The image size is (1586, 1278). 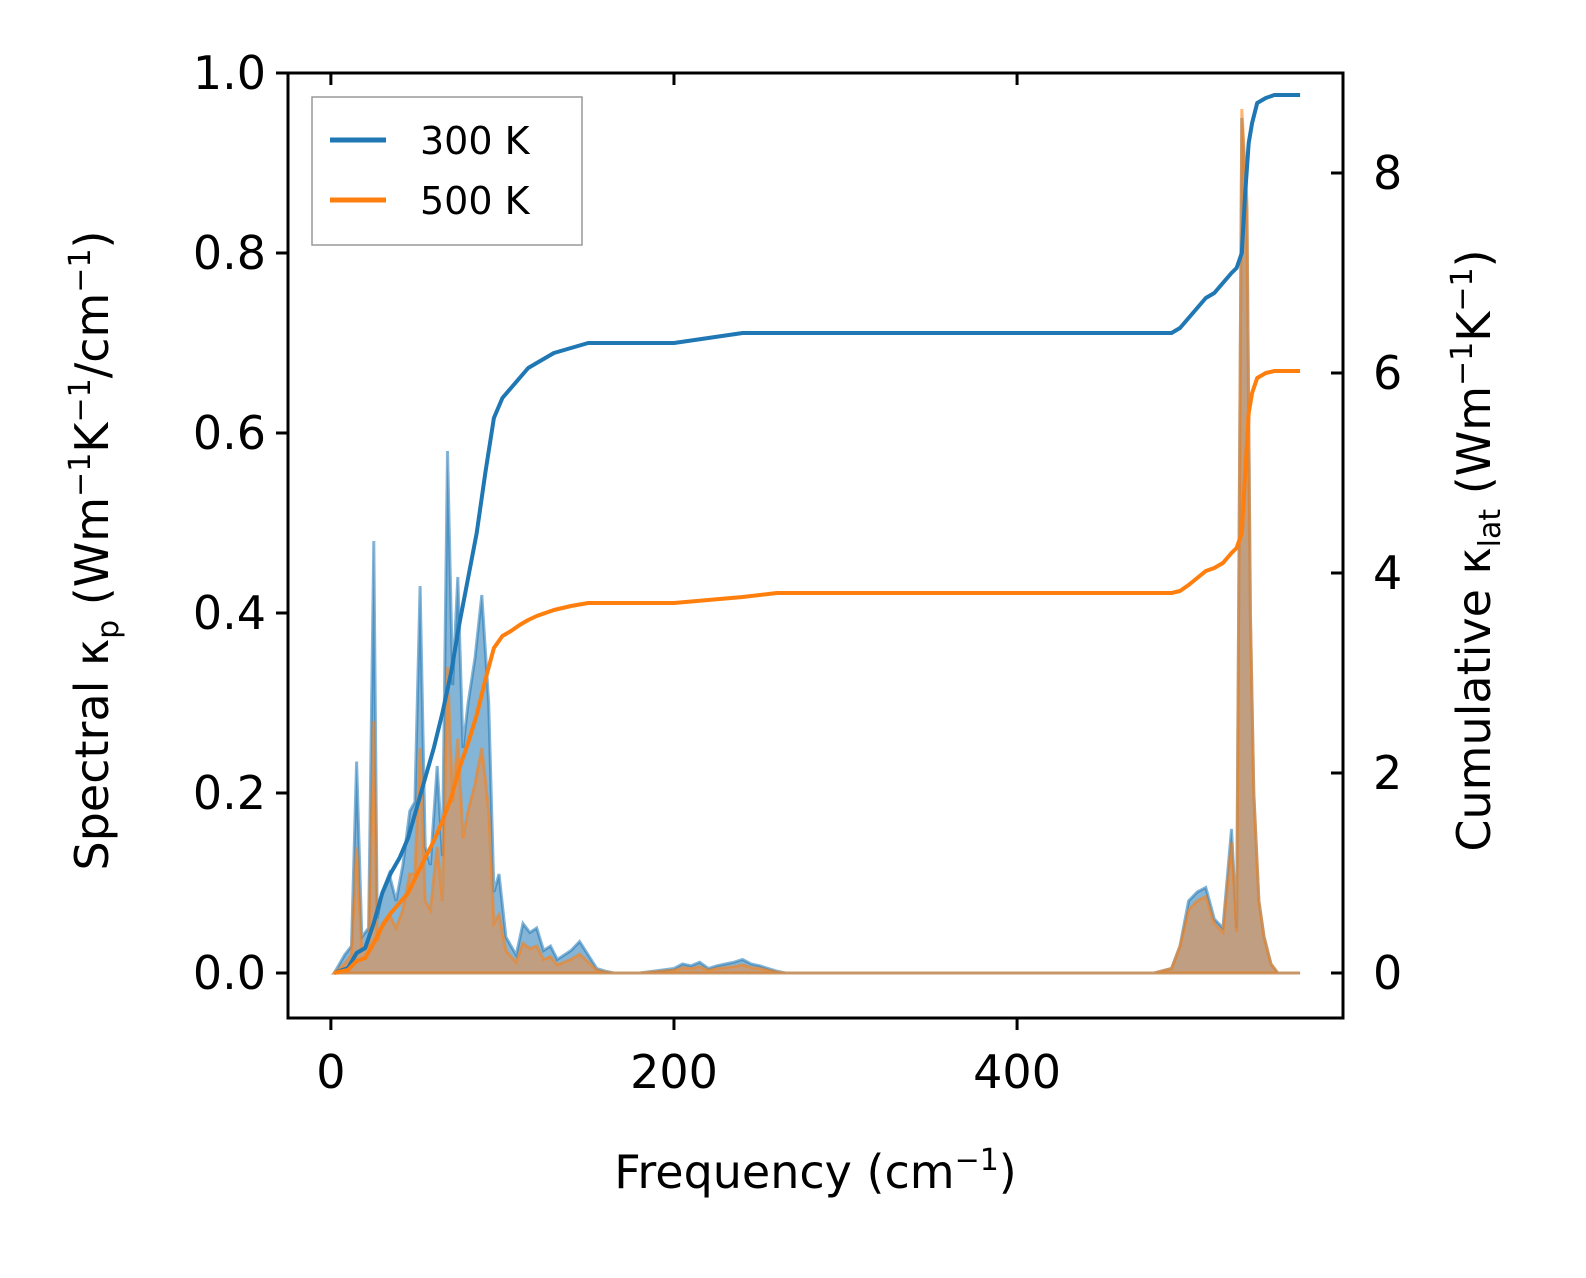 I want to click on x-tick-label: 400, so click(x=1017, y=1072).